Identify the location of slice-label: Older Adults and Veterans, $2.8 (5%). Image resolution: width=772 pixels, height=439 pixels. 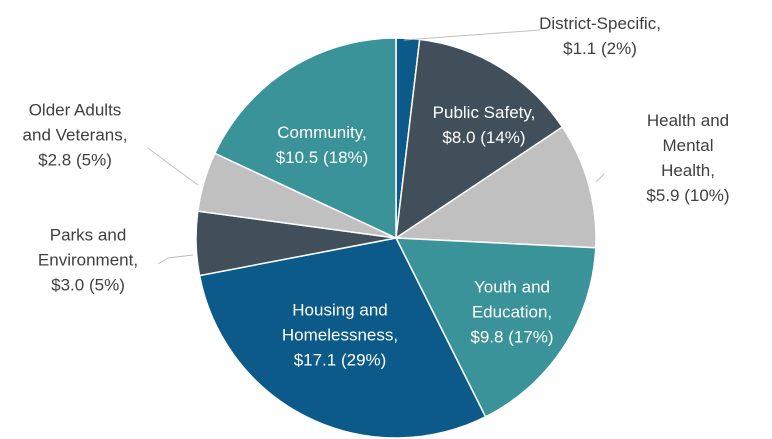
(75, 135).